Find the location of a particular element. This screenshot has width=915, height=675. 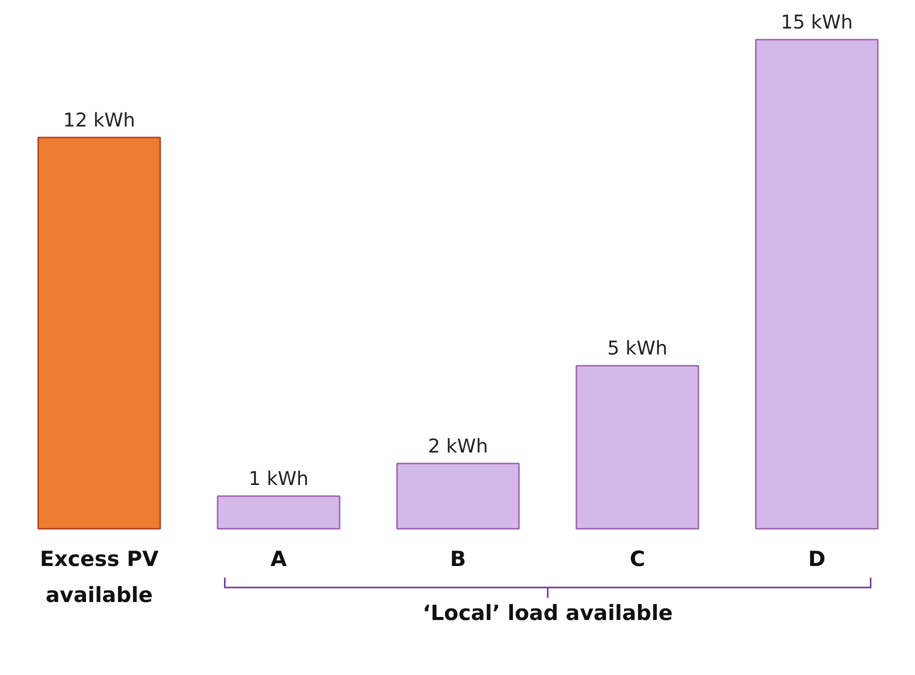

data-label: 1 kWh is located at coordinates (278, 479).